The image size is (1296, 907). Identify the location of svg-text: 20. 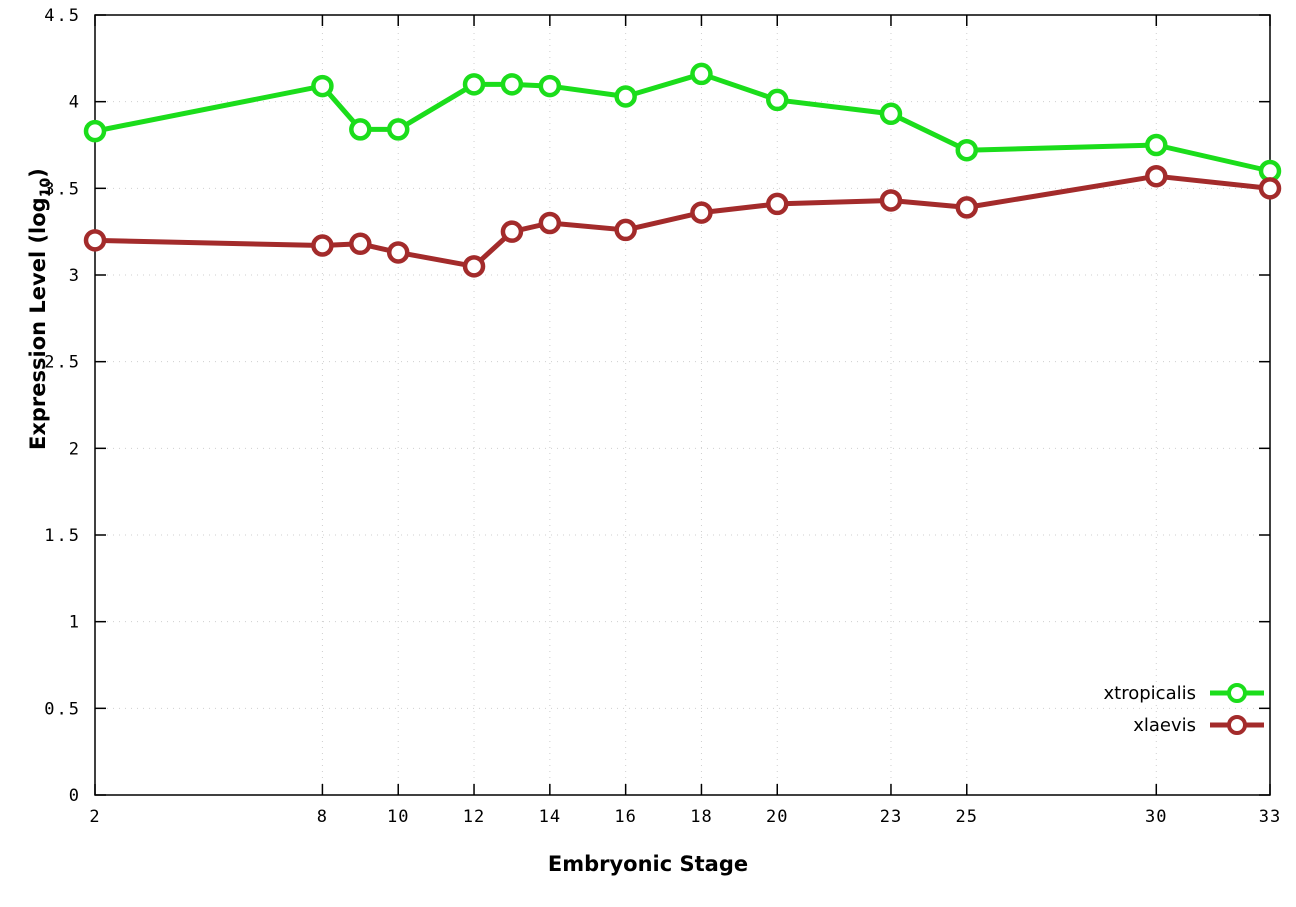
(777, 817).